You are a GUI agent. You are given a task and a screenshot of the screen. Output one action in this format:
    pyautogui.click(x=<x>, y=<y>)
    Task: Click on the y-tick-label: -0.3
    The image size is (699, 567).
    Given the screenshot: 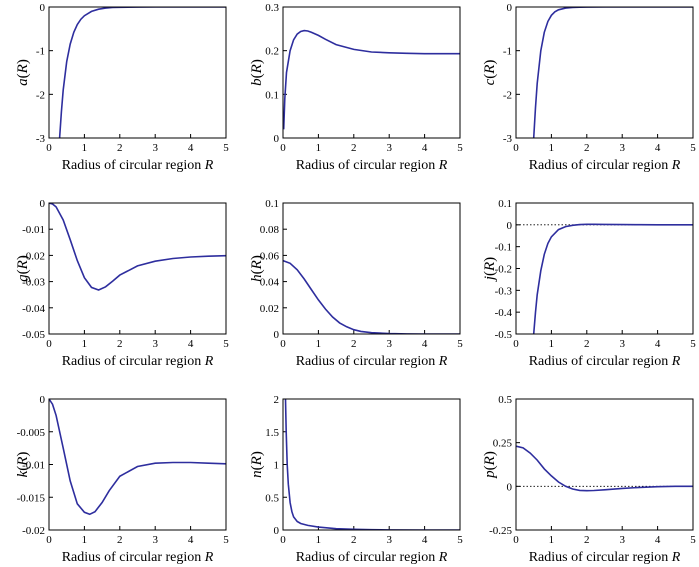 What is the action you would take?
    pyautogui.click(x=504, y=291)
    